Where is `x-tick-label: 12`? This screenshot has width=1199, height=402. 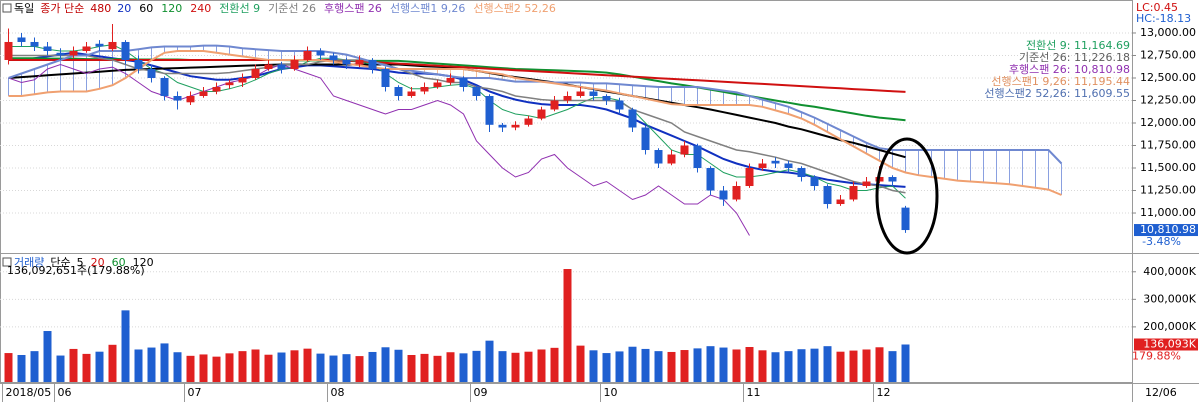
x-tick-label: 12 is located at coordinates (884, 392).